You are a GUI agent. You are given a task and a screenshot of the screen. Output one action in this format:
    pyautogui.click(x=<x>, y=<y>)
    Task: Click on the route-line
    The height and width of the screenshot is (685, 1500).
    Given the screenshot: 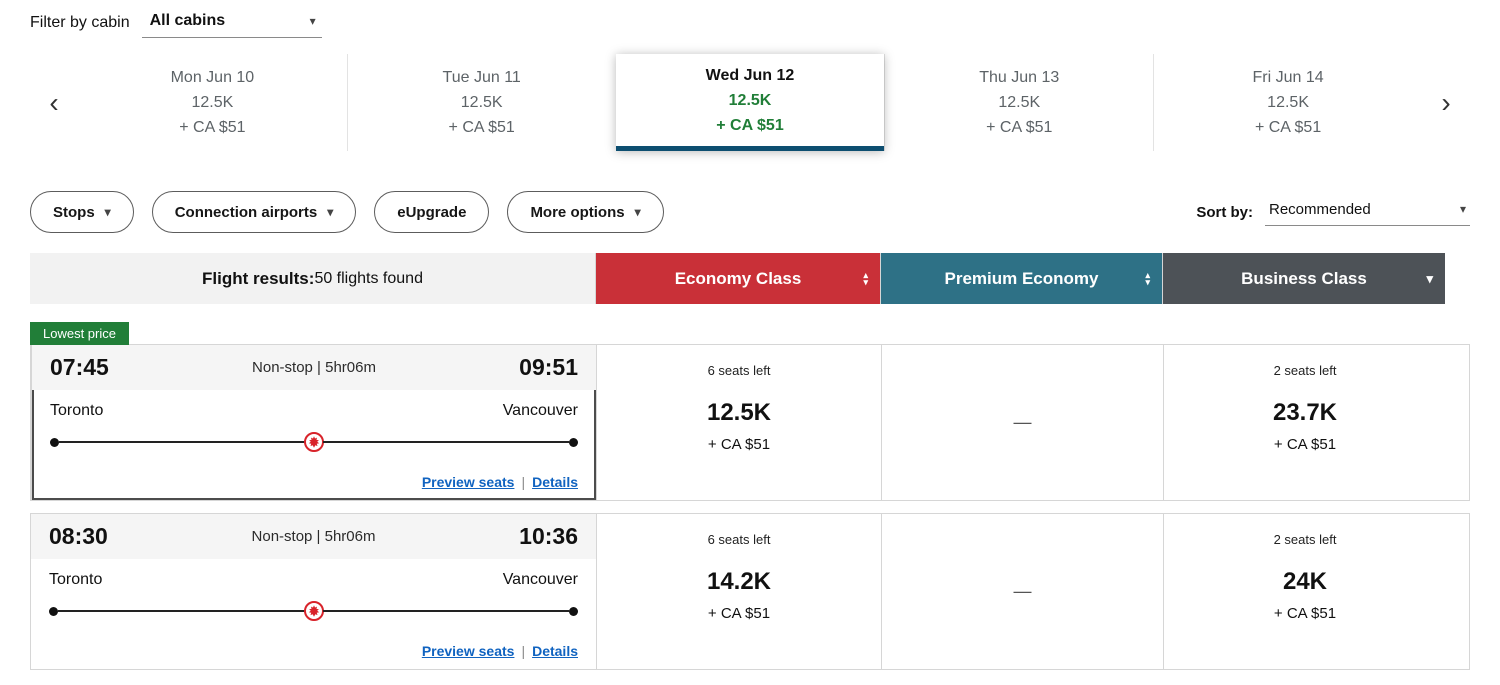 What is the action you would take?
    pyautogui.click(x=314, y=442)
    